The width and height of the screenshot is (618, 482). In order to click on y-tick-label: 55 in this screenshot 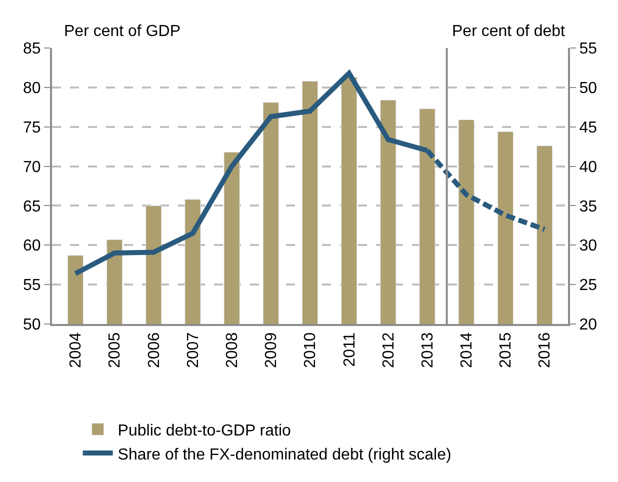, I will do `click(32, 285)`.